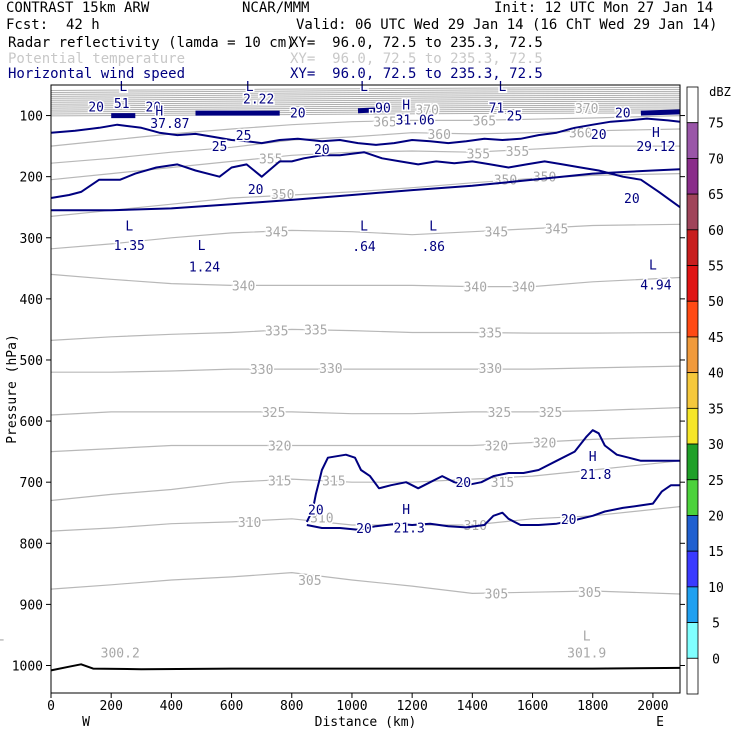  Describe the element at coordinates (366, 722) in the screenshot. I see `x-axis-title: Distance (km)` at that location.